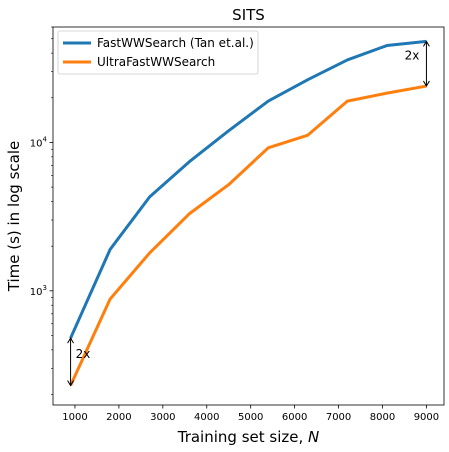 The width and height of the screenshot is (449, 452). I want to click on x-tick-label: 1000, so click(74, 417).